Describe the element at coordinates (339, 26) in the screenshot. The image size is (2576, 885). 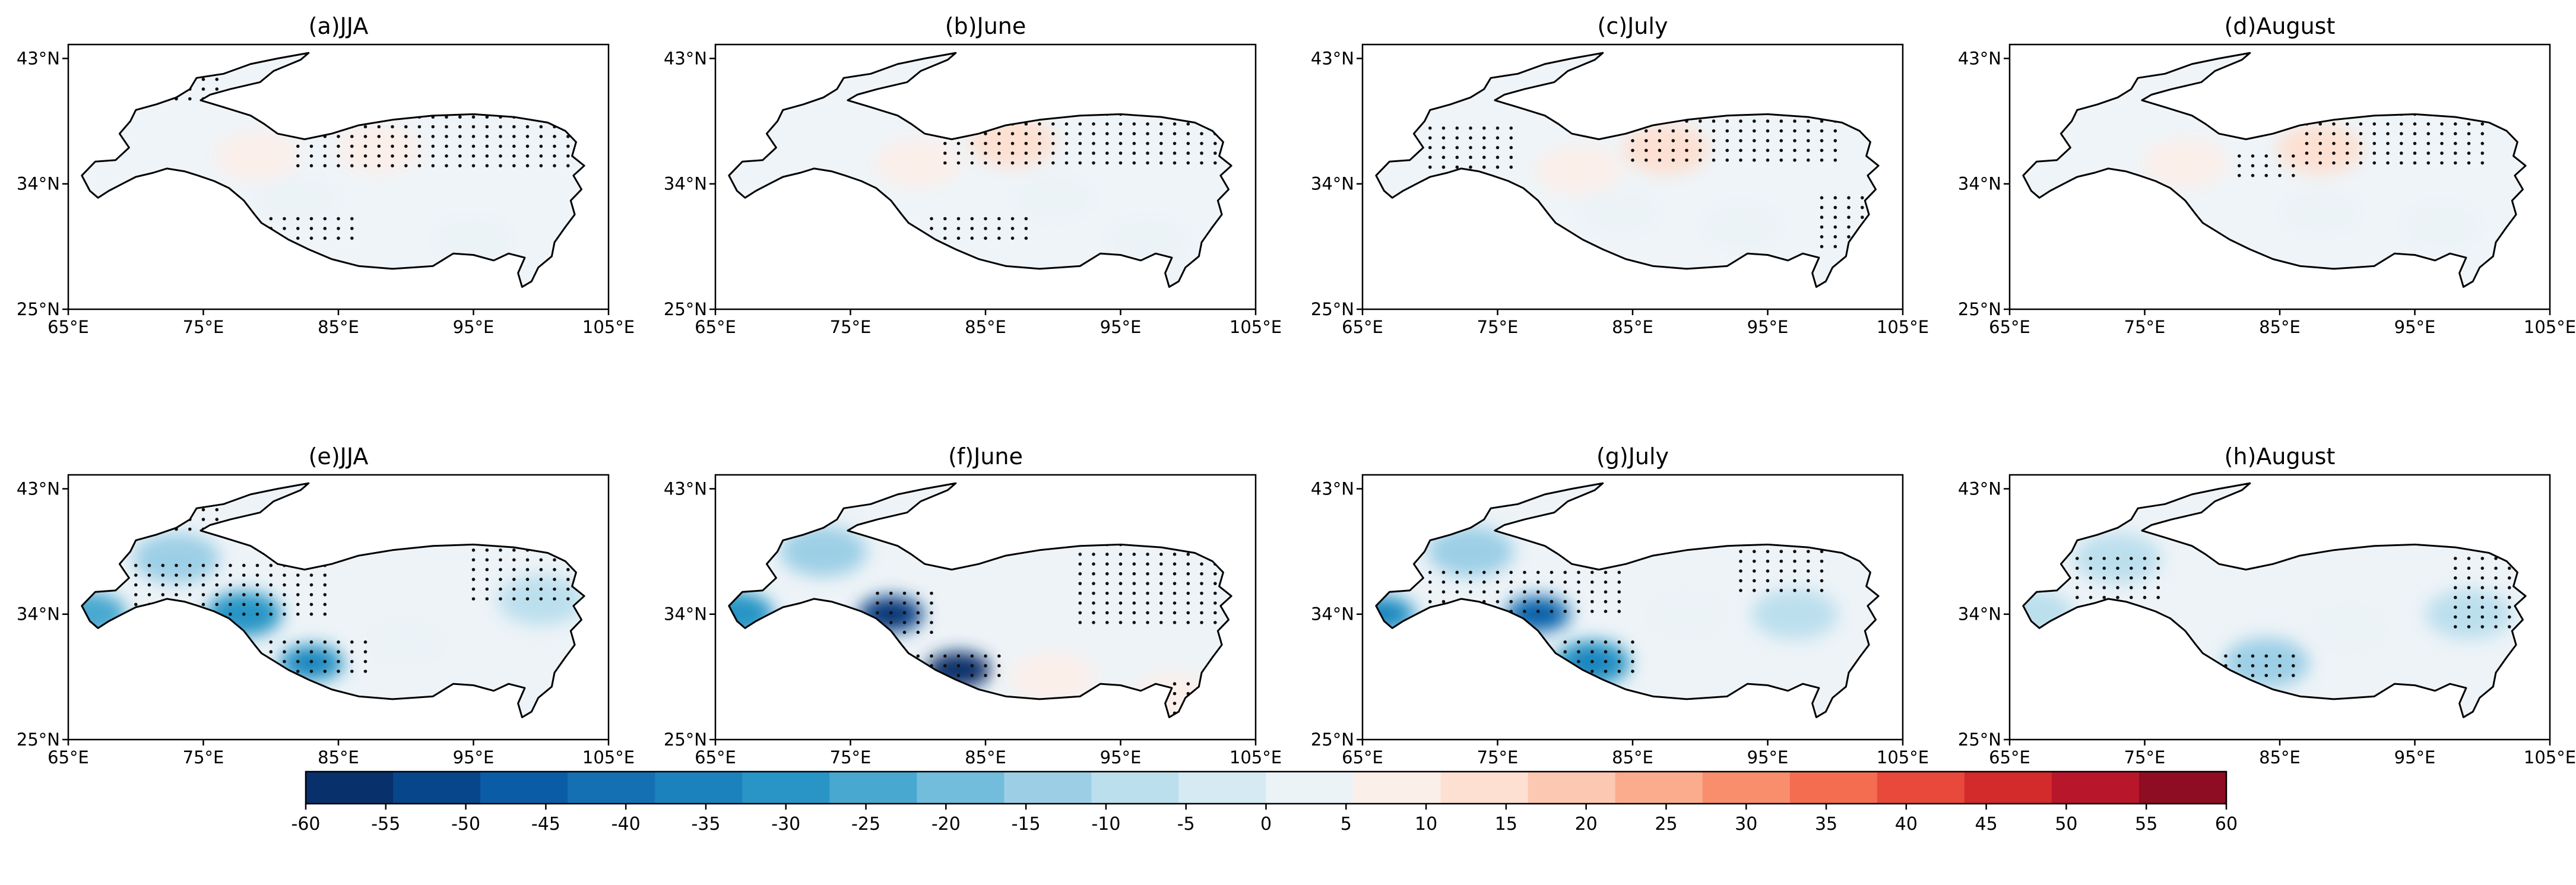
I see `panel-title: (a)JJA` at that location.